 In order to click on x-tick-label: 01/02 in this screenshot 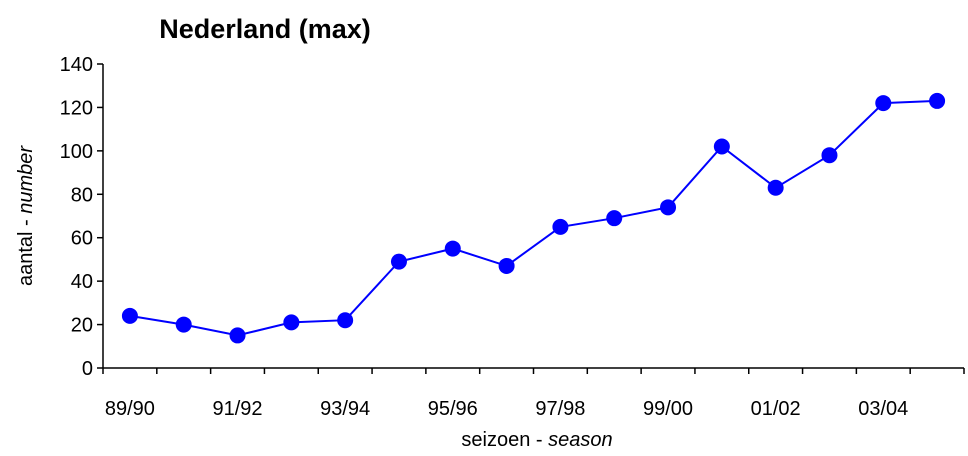, I will do `click(776, 409)`.